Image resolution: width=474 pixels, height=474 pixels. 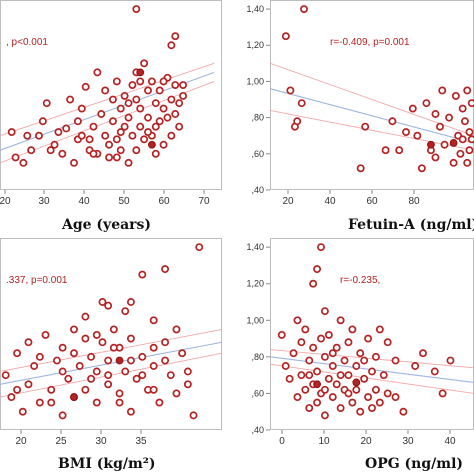 I want to click on ci-upper-line, so click(x=372, y=359).